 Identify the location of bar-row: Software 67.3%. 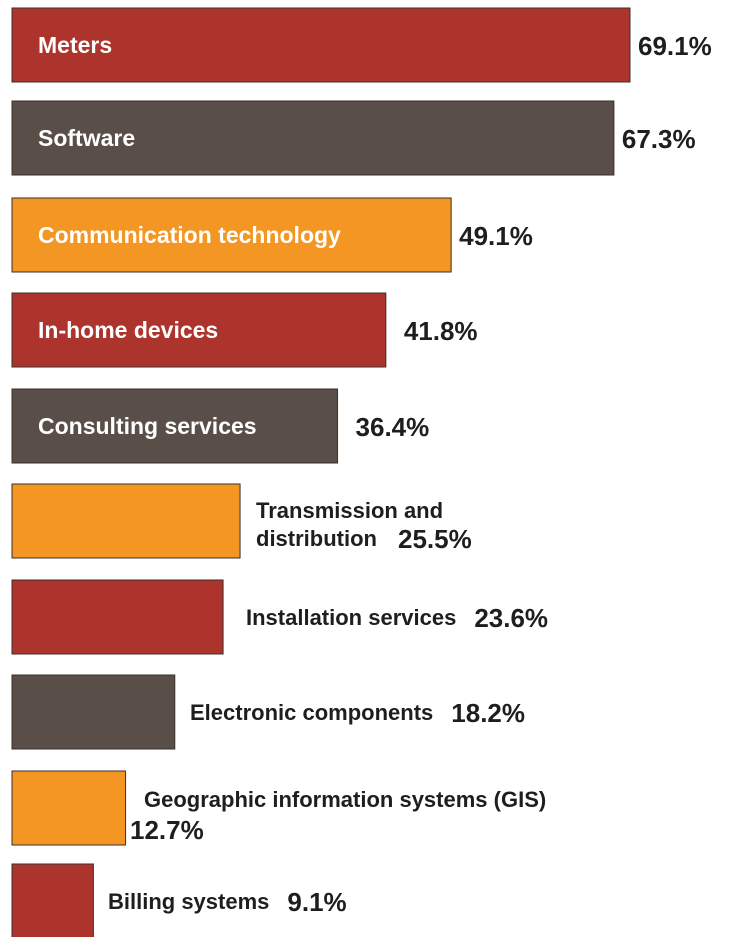
(353, 138).